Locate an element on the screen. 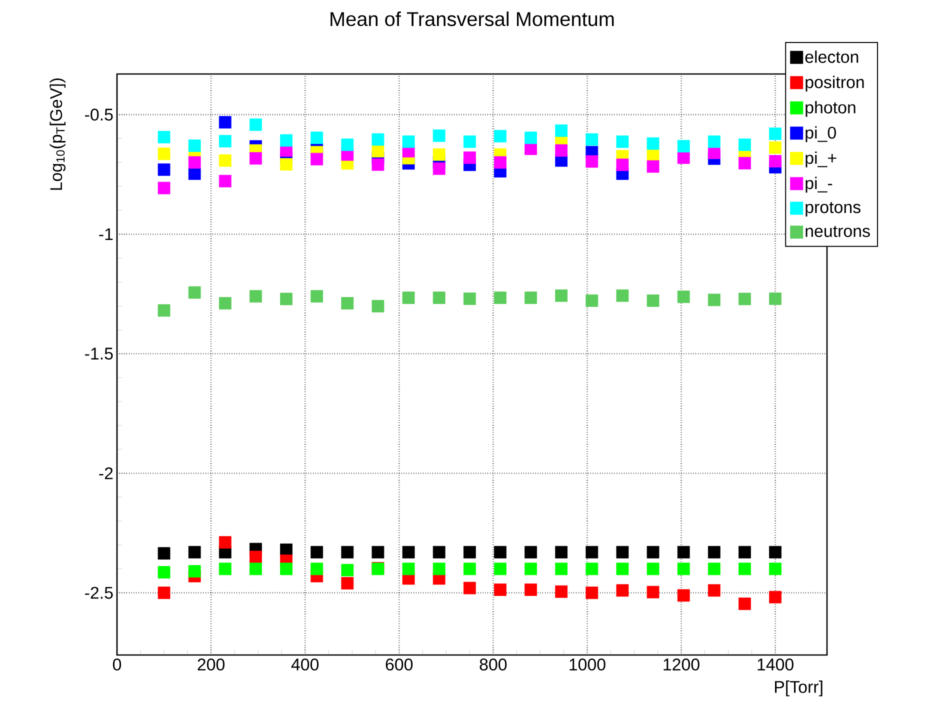 This screenshot has height=706, width=933. x-tick-label: 1000 is located at coordinates (588, 664).